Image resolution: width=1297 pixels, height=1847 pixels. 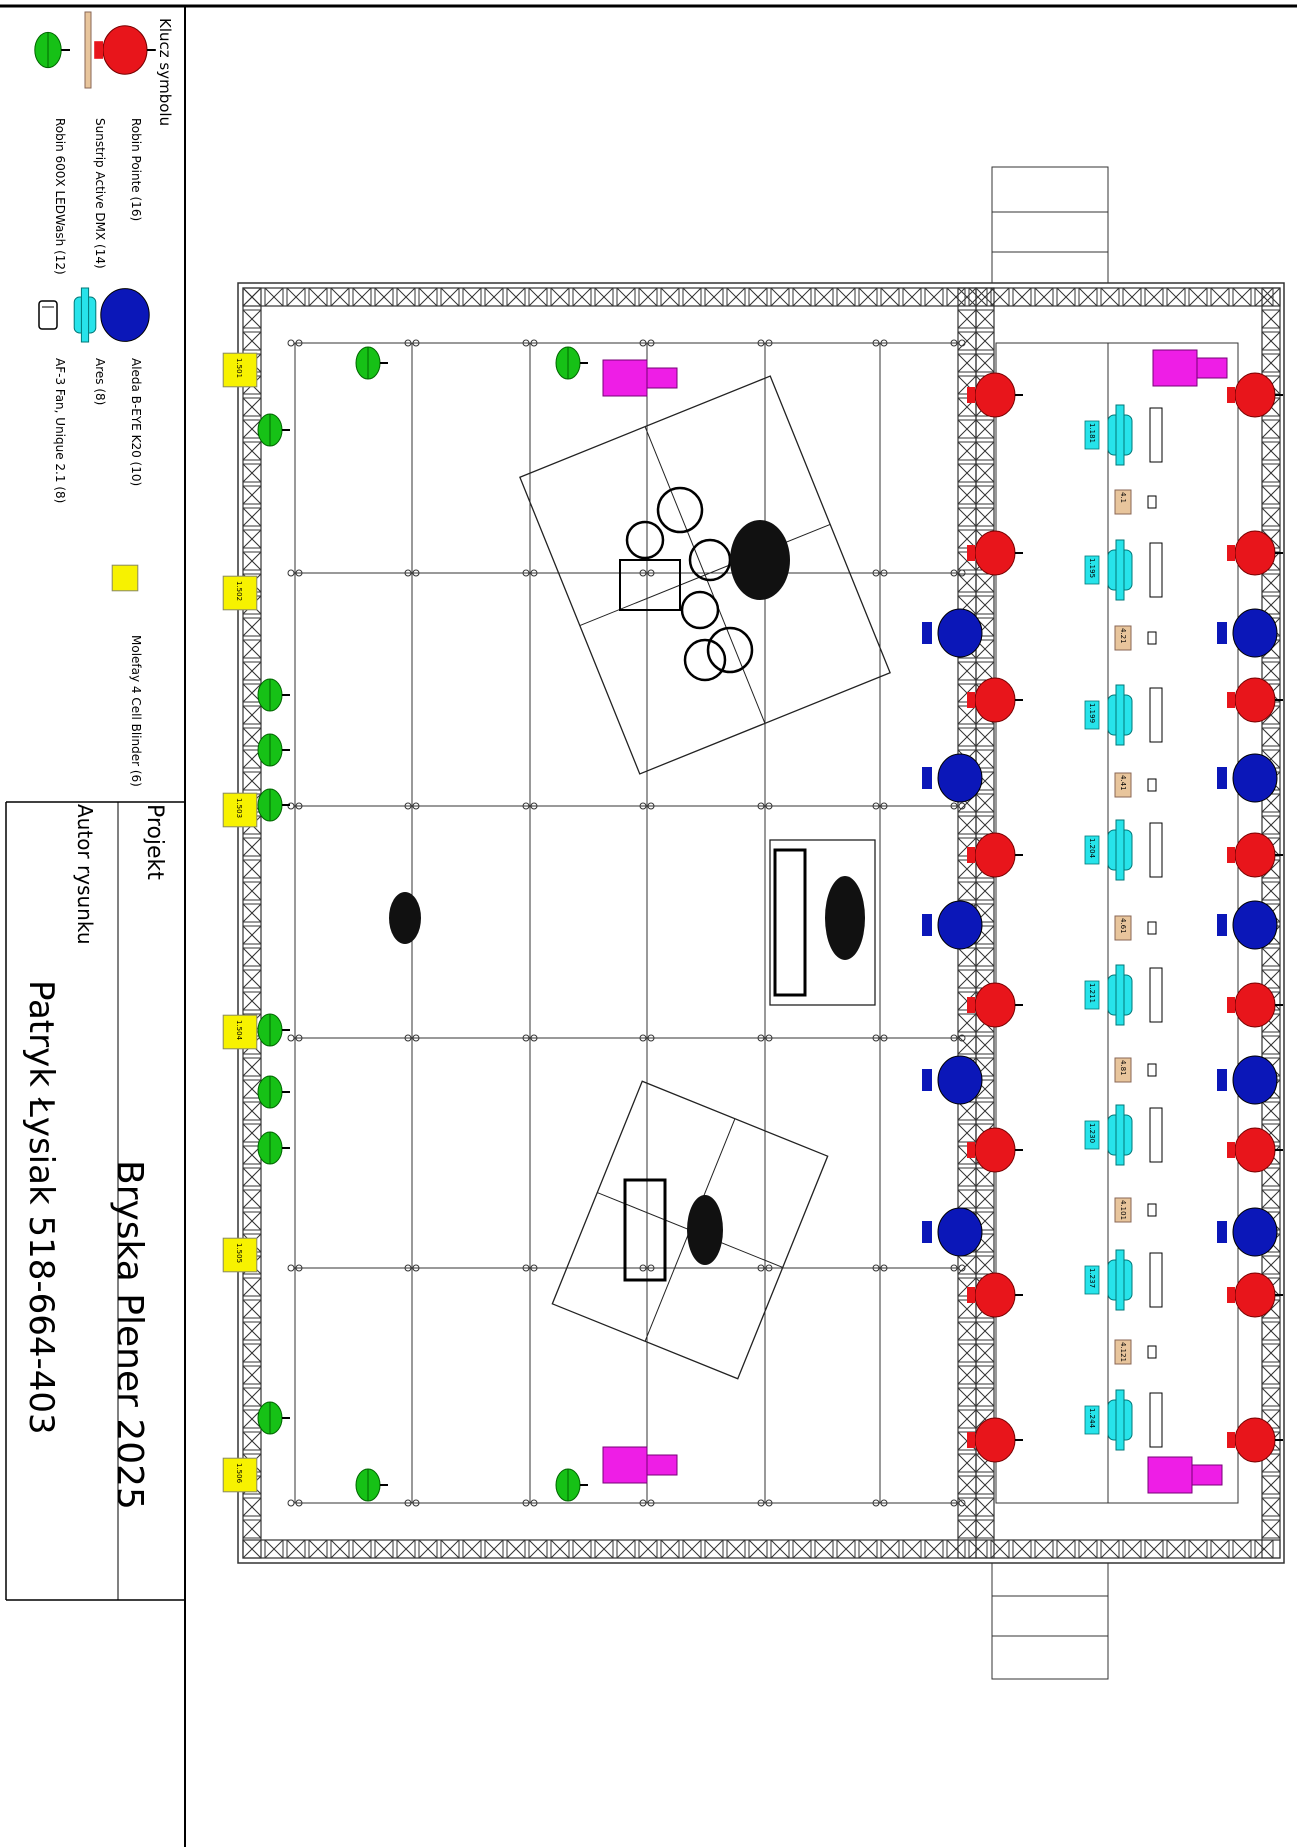 What do you see at coordinates (41, 1207) in the screenshot?
I see `author-name: Patryk Łysiak 518-664-403` at bounding box center [41, 1207].